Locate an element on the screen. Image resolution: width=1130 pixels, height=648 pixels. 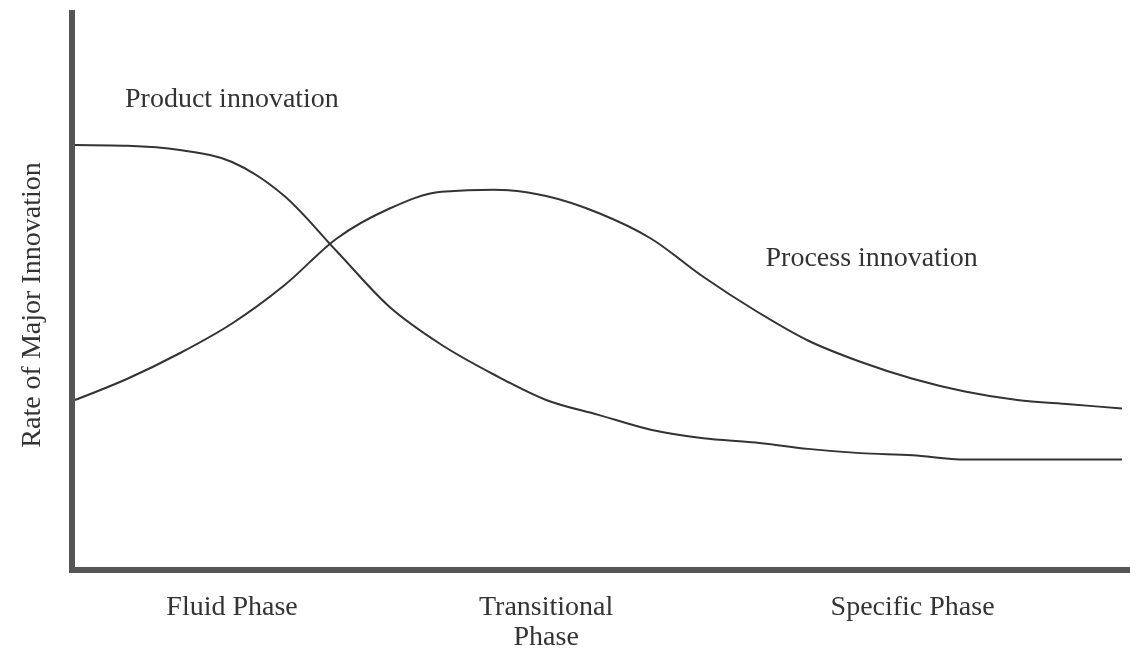
y-axis-title: Rate of Major Innovation is located at coordinates (30, 305).